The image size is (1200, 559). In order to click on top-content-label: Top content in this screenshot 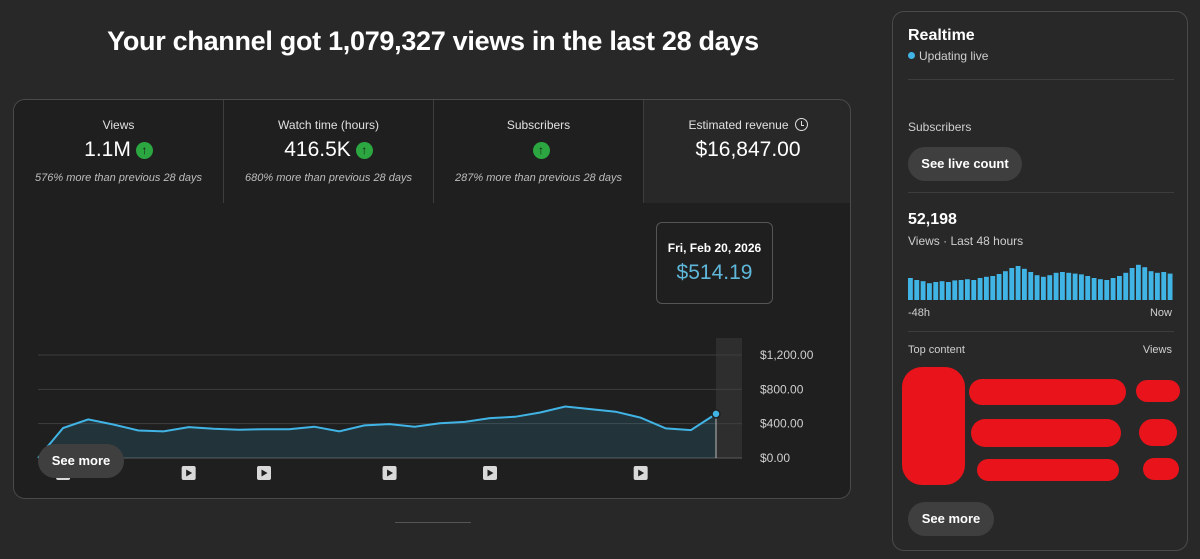, I will do `click(936, 350)`.